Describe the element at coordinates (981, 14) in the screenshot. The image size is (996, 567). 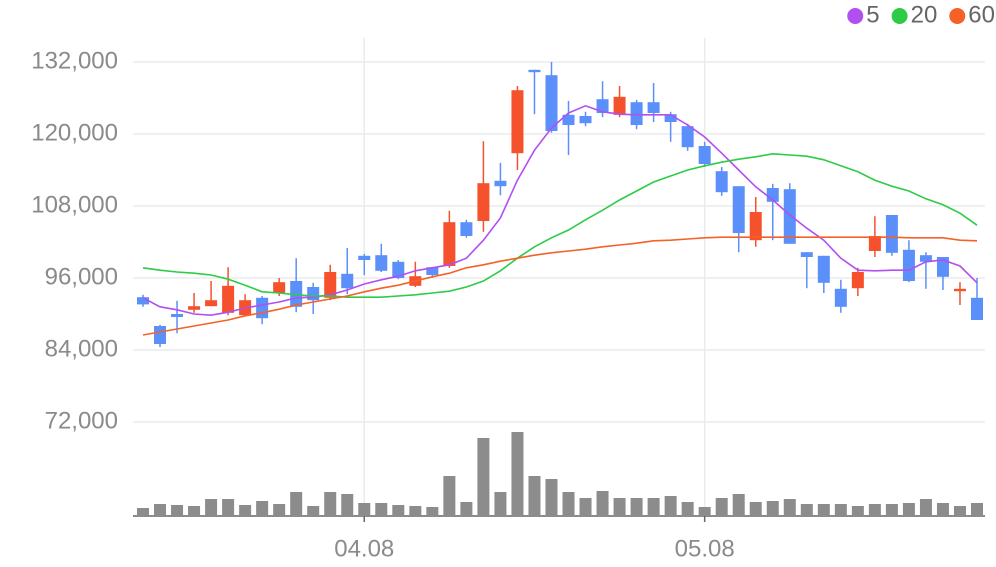
I see `legend-label: 60` at that location.